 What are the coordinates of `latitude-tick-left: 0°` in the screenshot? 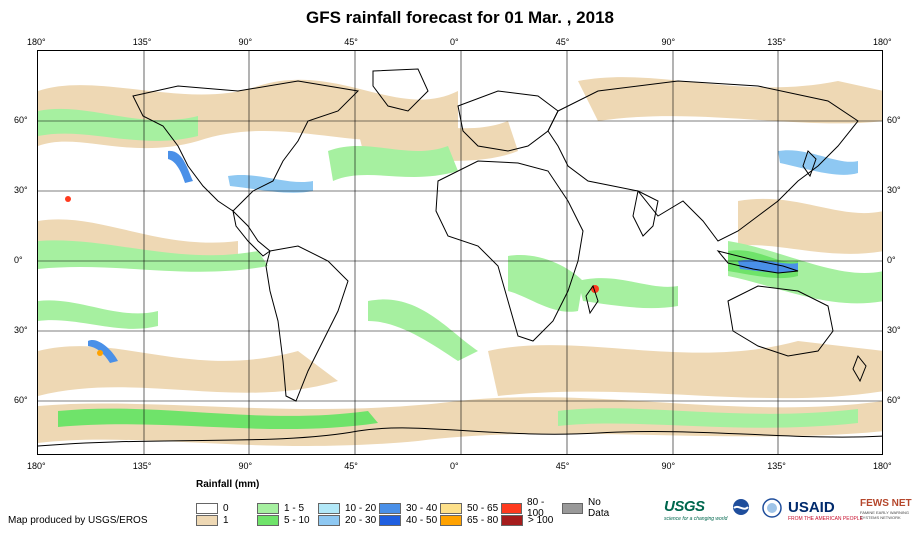 It's located at (18, 260).